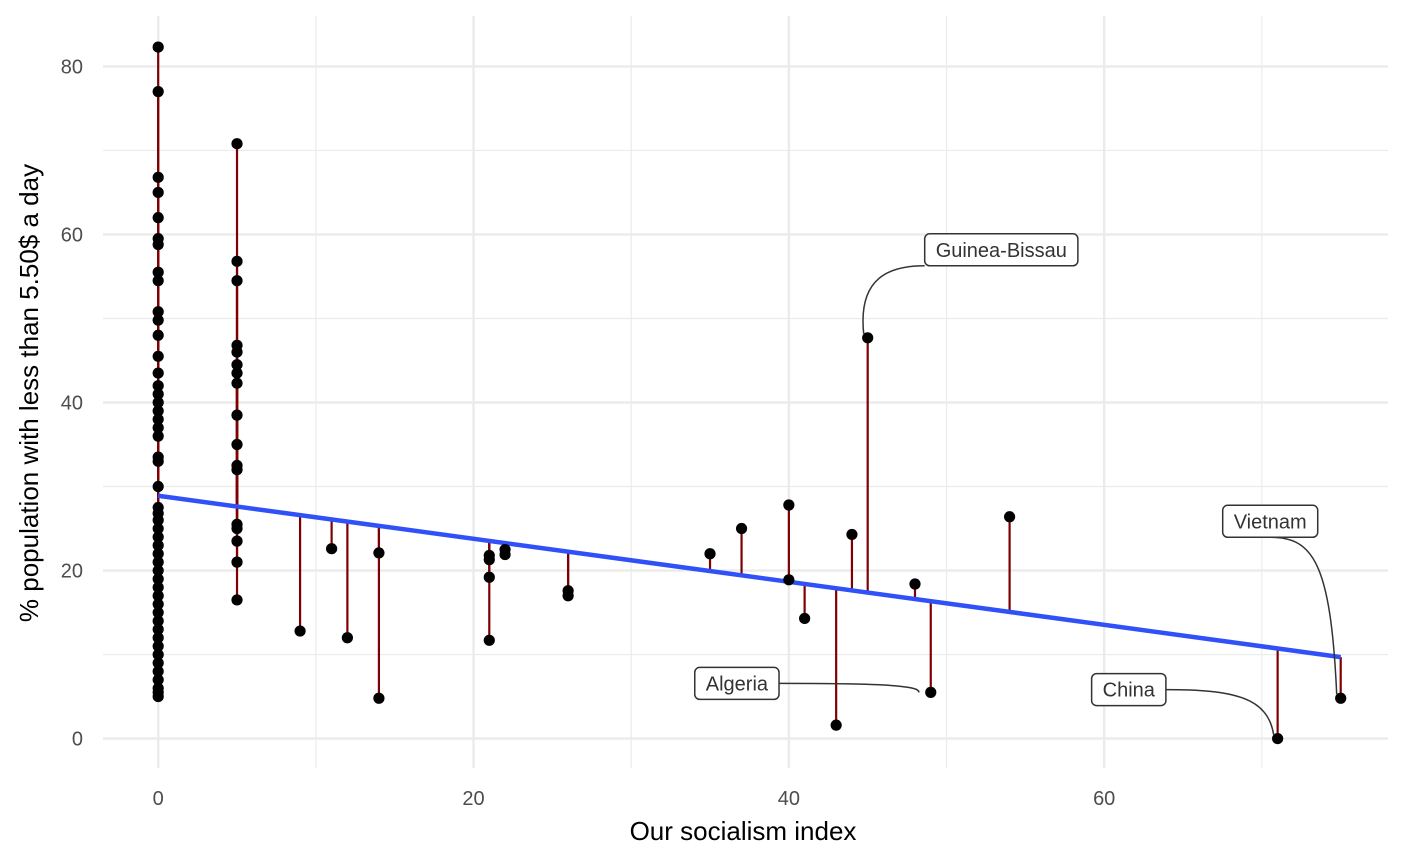 The height and width of the screenshot is (864, 1404). Describe the element at coordinates (72, 572) in the screenshot. I see `y-tick-label: 20` at that location.